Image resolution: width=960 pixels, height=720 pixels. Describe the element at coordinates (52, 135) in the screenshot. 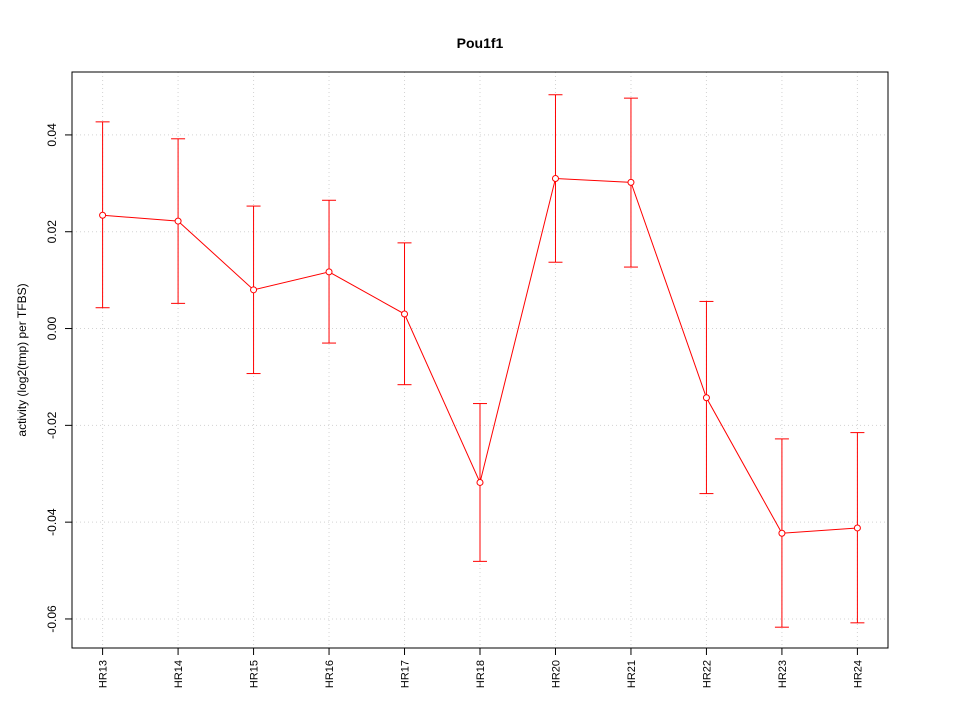

I see `y-tick-label: 0.04` at that location.